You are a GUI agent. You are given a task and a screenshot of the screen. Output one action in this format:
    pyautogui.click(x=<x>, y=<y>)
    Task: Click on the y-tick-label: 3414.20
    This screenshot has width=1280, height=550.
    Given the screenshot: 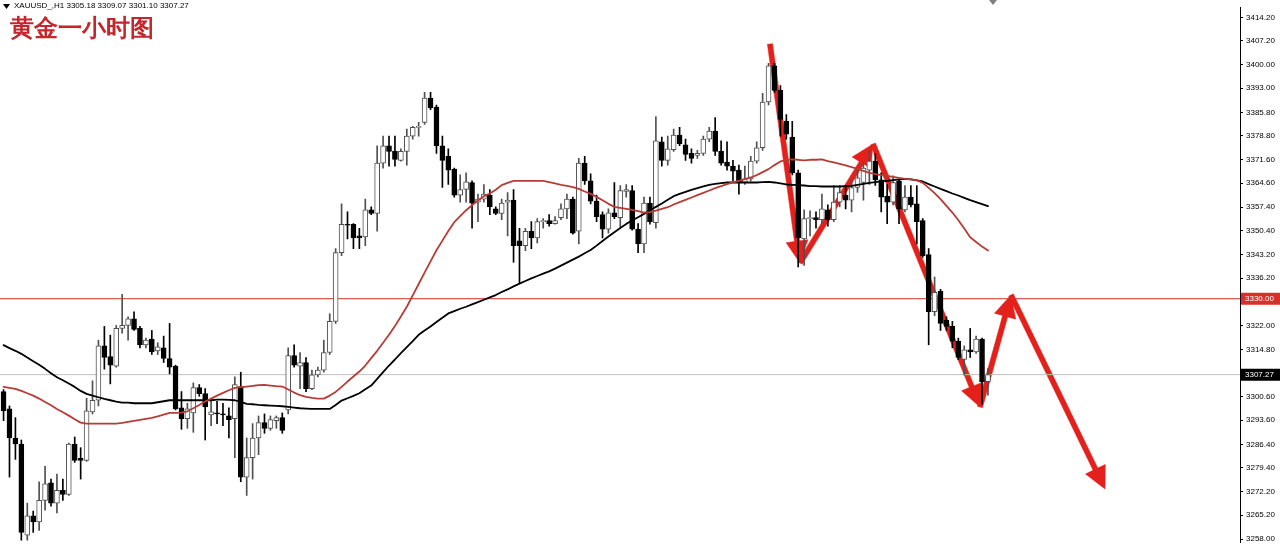 What is the action you would take?
    pyautogui.click(x=1261, y=17)
    